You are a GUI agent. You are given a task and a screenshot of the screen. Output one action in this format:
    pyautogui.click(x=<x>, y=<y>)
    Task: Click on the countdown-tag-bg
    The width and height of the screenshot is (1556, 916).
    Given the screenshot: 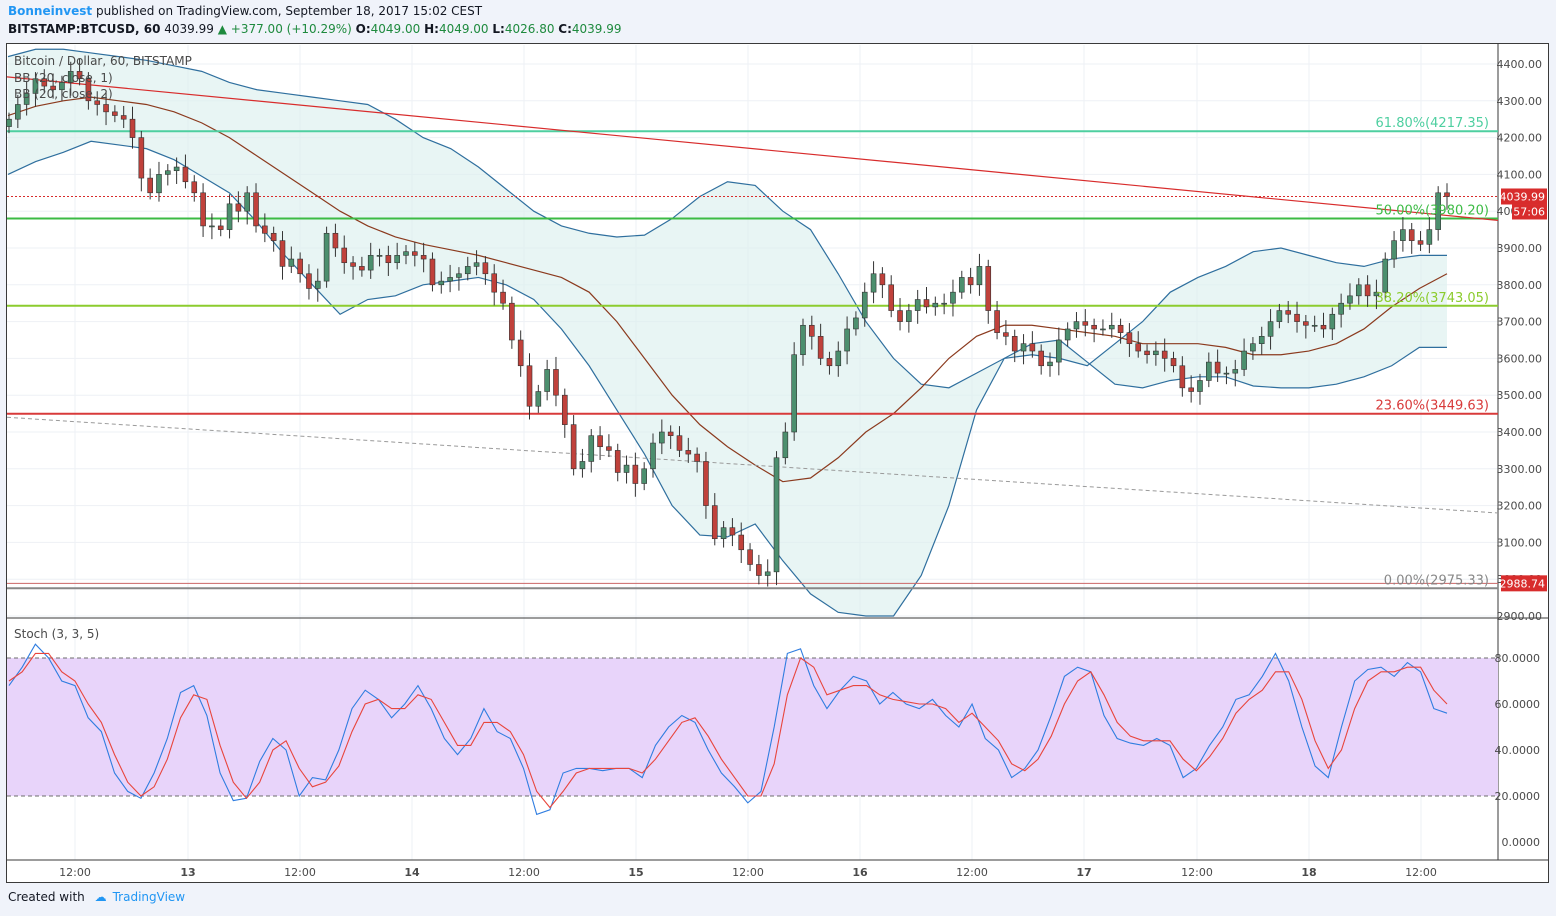 What is the action you would take?
    pyautogui.click(x=1529, y=212)
    